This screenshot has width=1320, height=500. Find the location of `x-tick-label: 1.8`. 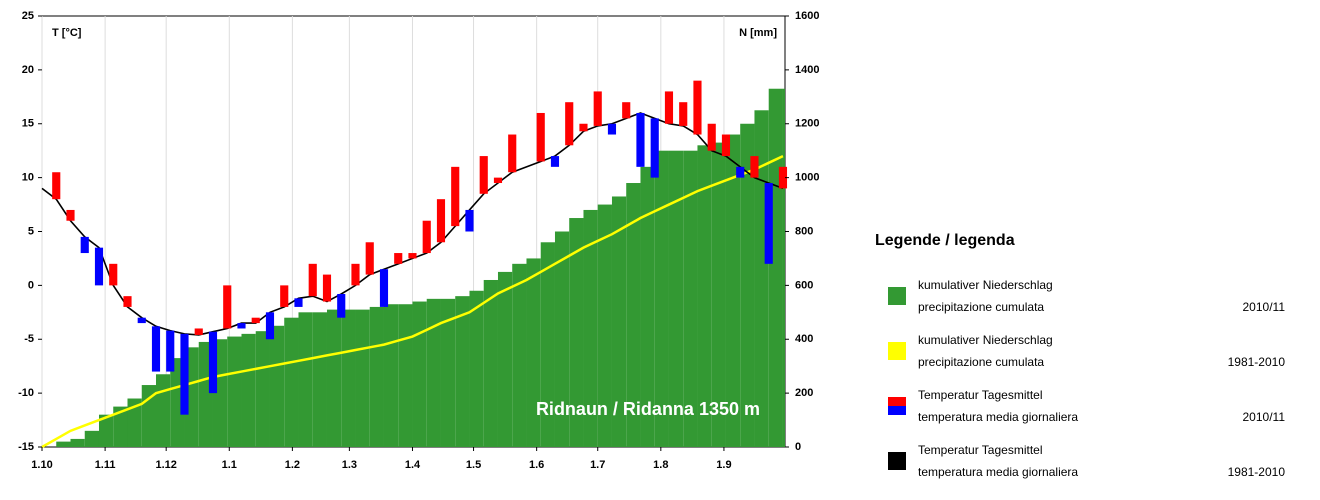

x-tick-label: 1.8 is located at coordinates (660, 465).